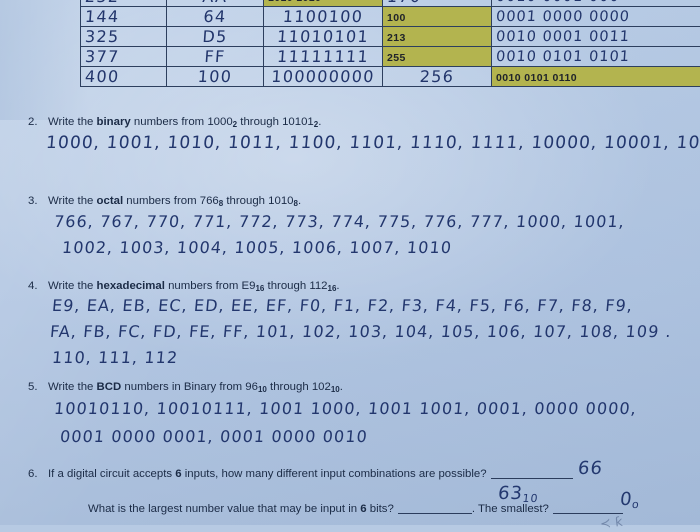 The image size is (700, 532). Describe the element at coordinates (38, 286) in the screenshot. I see `question-4-number: 4.` at that location.